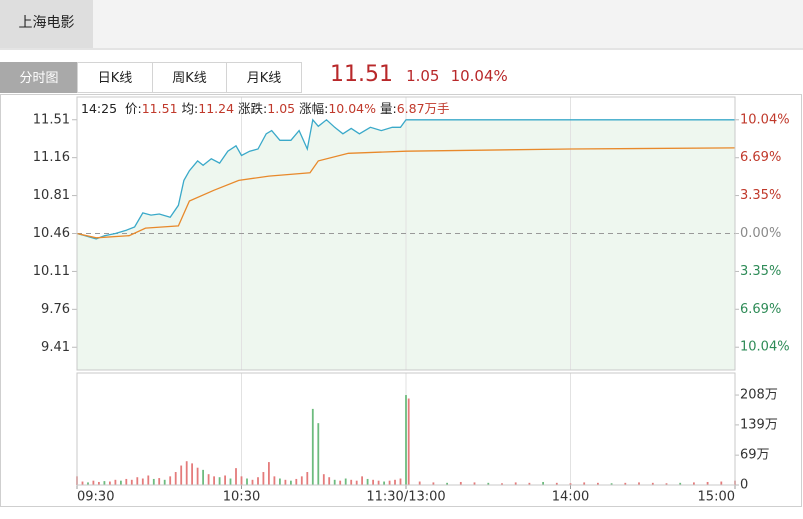 This screenshot has width=803, height=519. What do you see at coordinates (253, 108) in the screenshot?
I see `info-label: 涨跌:` at bounding box center [253, 108].